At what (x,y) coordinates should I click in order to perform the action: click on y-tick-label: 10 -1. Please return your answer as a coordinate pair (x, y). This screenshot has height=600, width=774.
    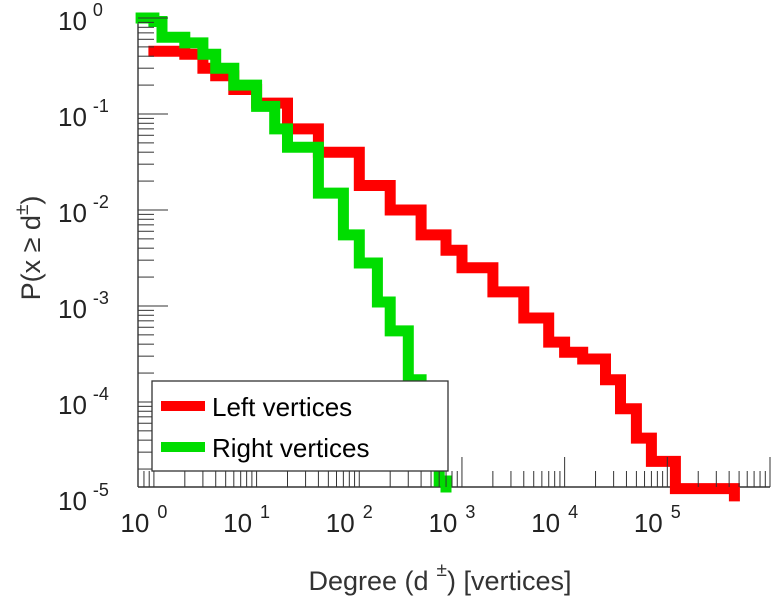
    Looking at the image, I should click on (83, 114).